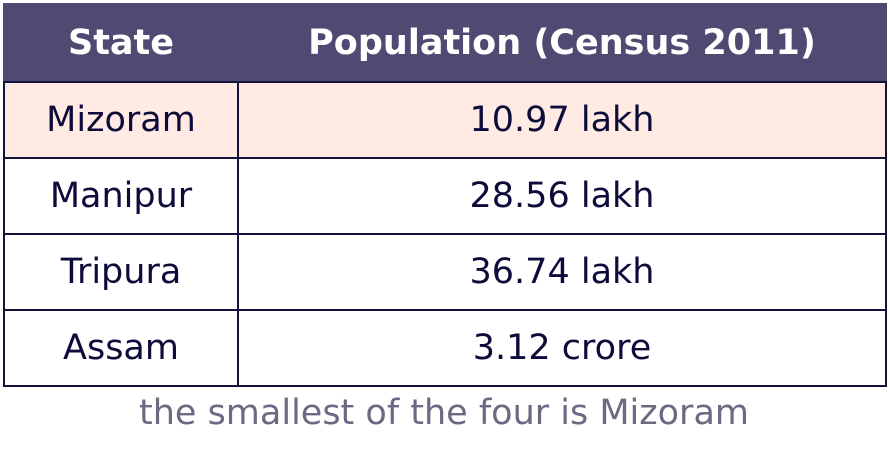 The width and height of the screenshot is (888, 471). I want to click on population-cell: 36.74 lakh, so click(562, 272).